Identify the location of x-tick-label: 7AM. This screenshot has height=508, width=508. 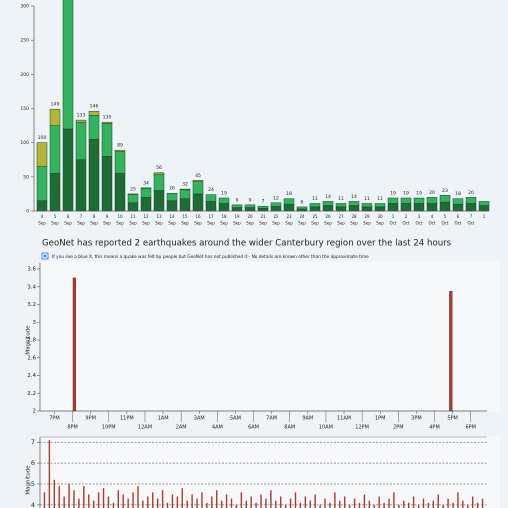
(271, 419).